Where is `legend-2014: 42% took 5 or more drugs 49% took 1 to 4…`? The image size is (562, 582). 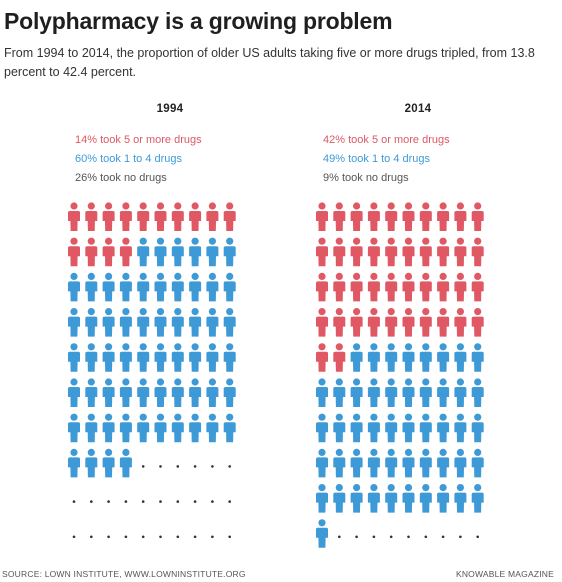 legend-2014: 42% took 5 or more drugs 49% took 1 to 4… is located at coordinates (423, 159).